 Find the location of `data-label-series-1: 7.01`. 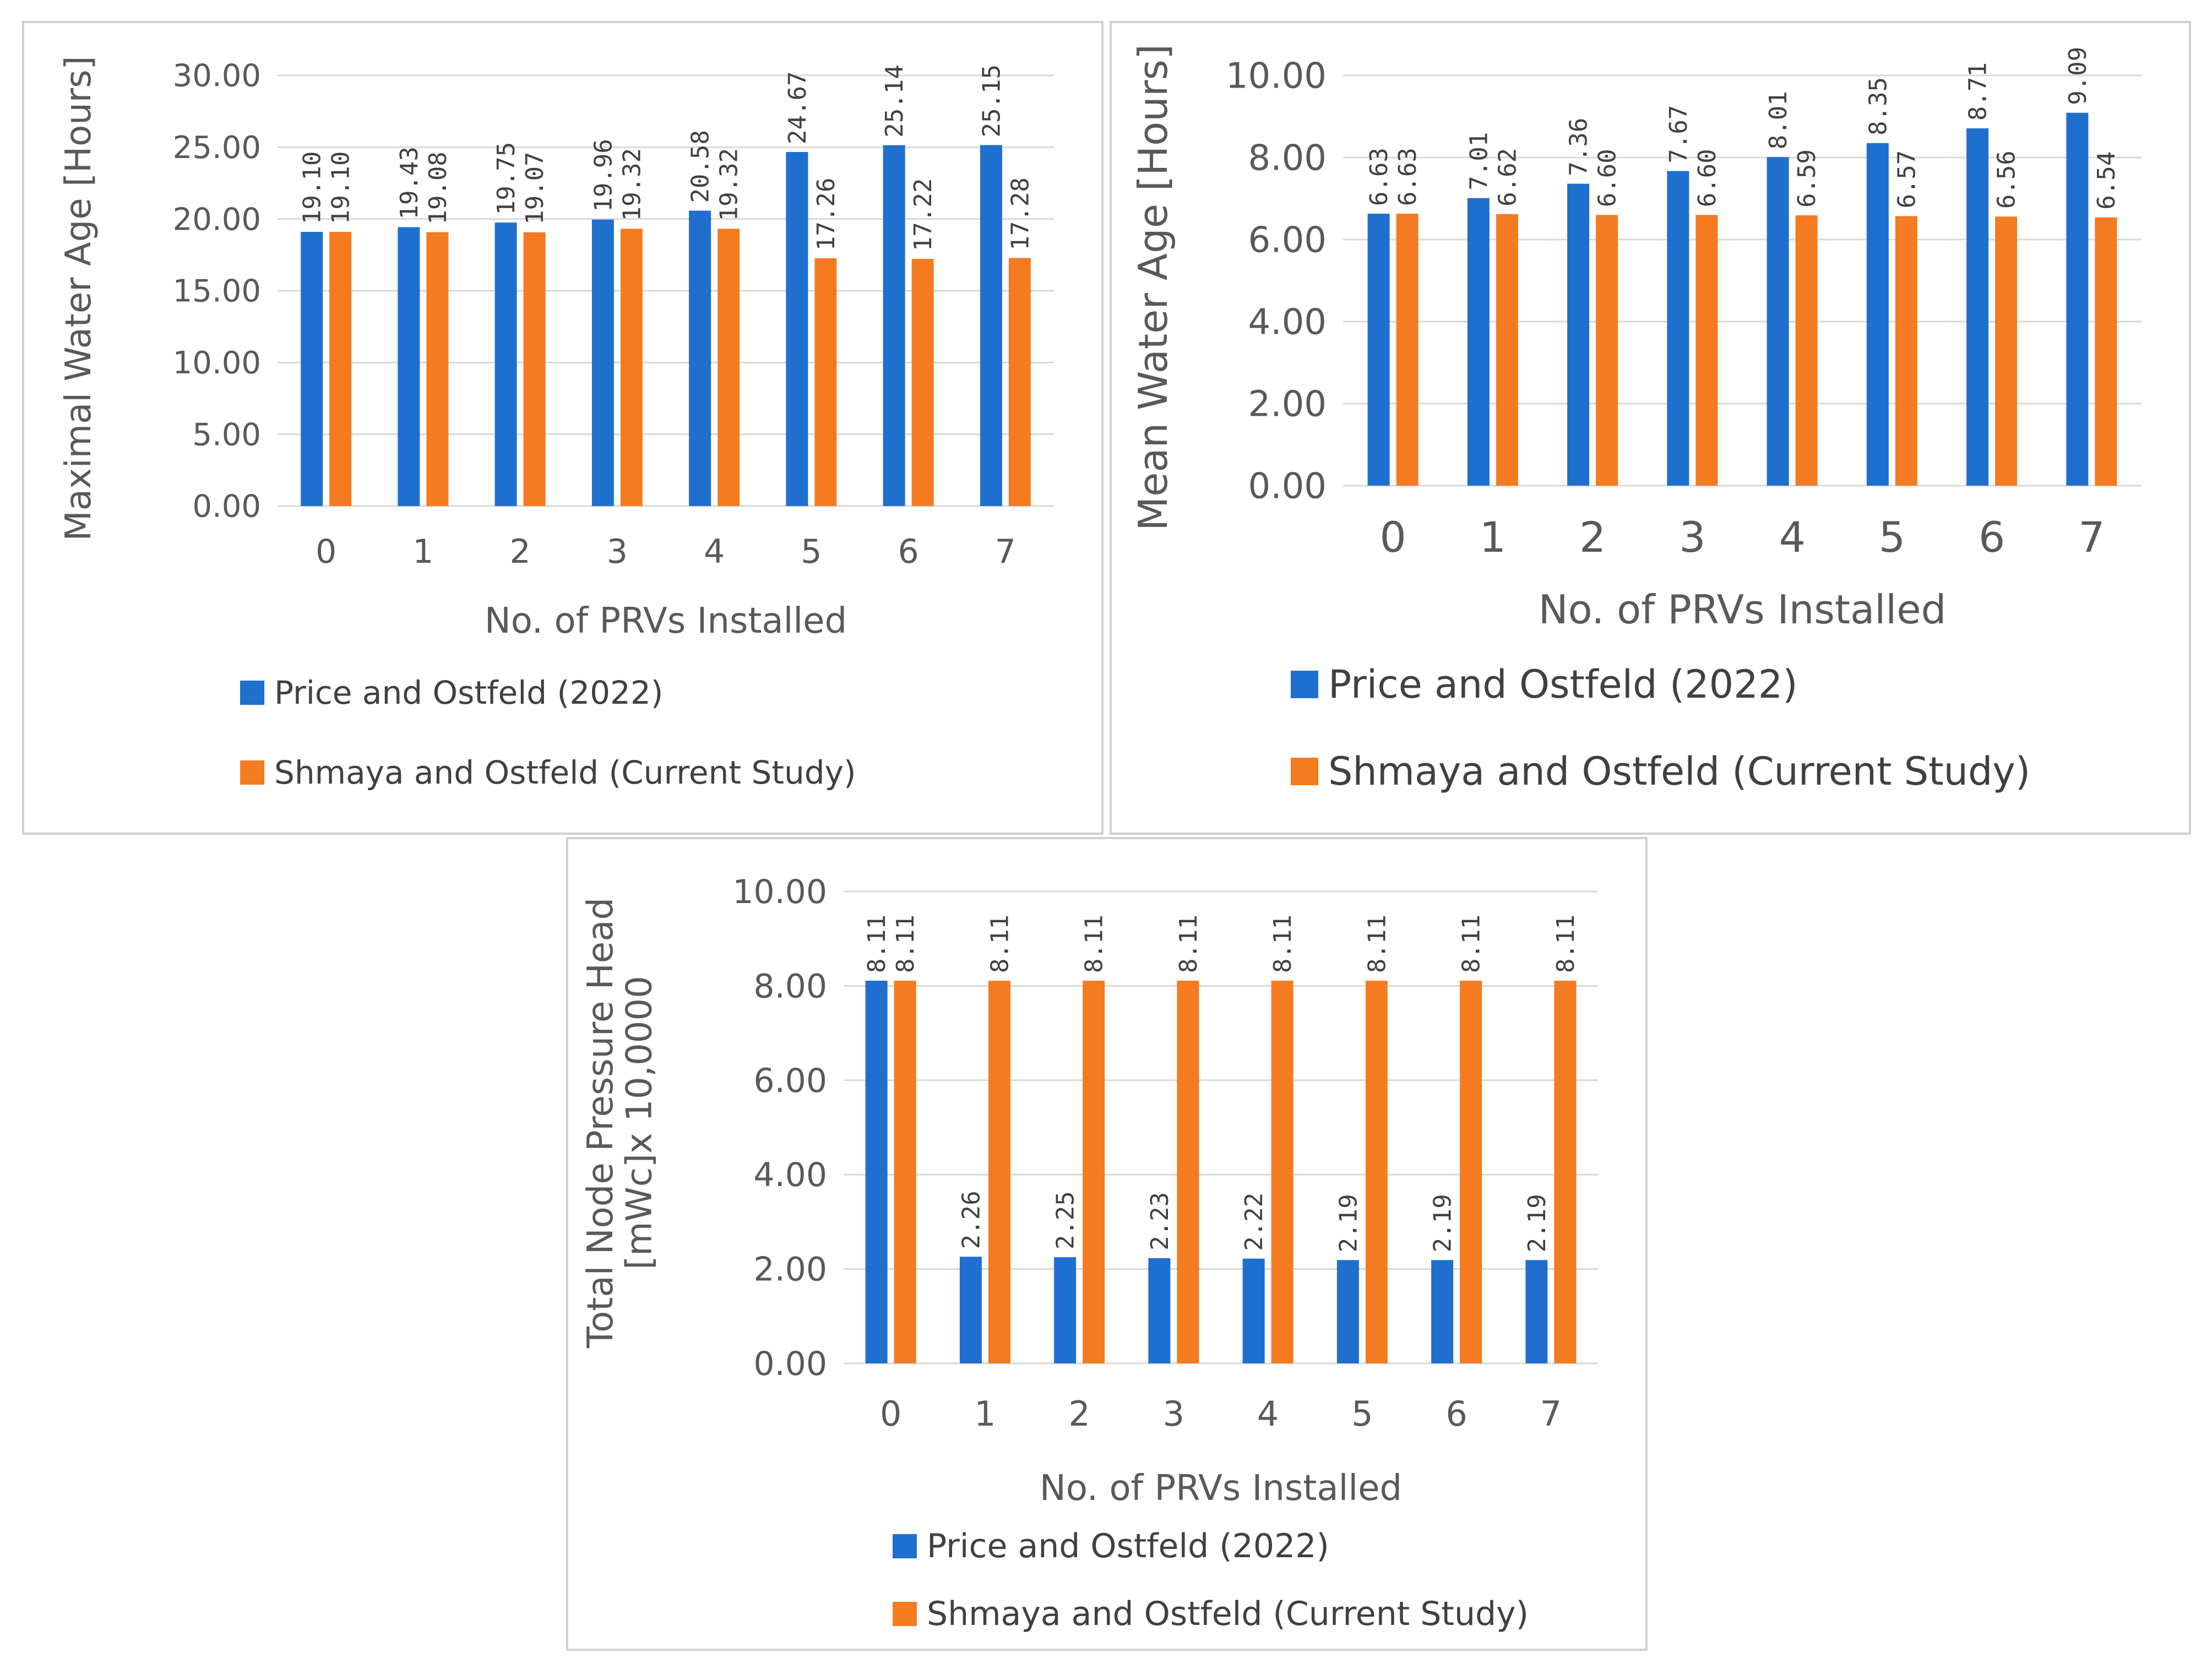

data-label-series-1: 7.01 is located at coordinates (1479, 161).